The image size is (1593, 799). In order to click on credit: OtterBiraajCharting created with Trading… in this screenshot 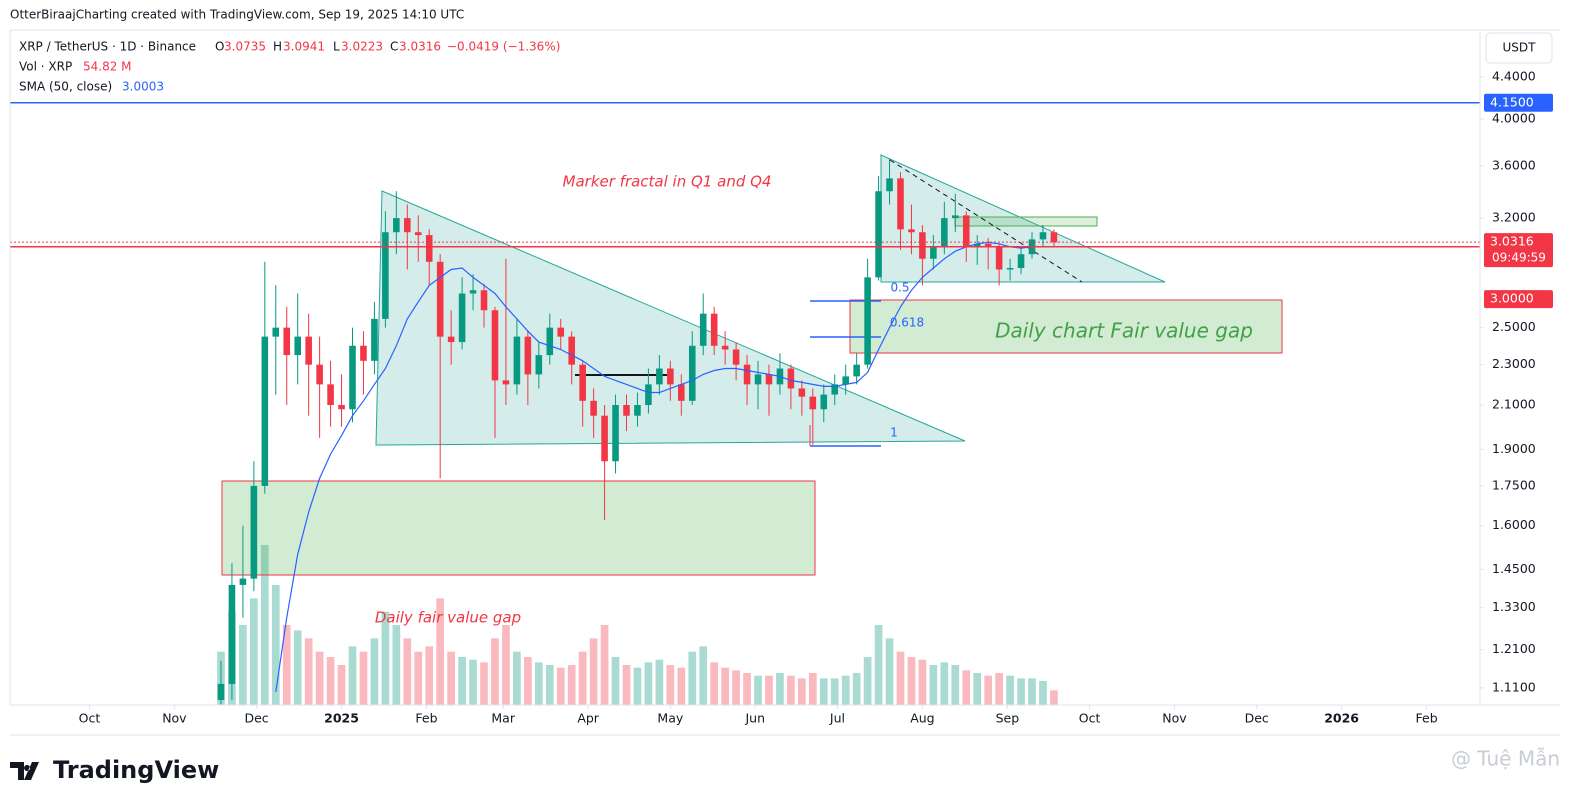, I will do `click(237, 15)`.